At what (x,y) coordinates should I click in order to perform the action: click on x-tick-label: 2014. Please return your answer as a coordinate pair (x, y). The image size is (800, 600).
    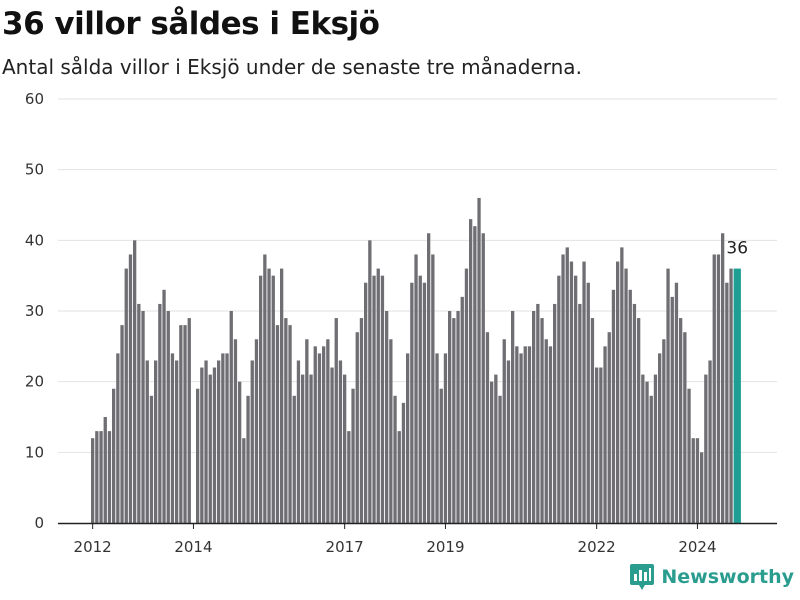
    Looking at the image, I should click on (193, 547).